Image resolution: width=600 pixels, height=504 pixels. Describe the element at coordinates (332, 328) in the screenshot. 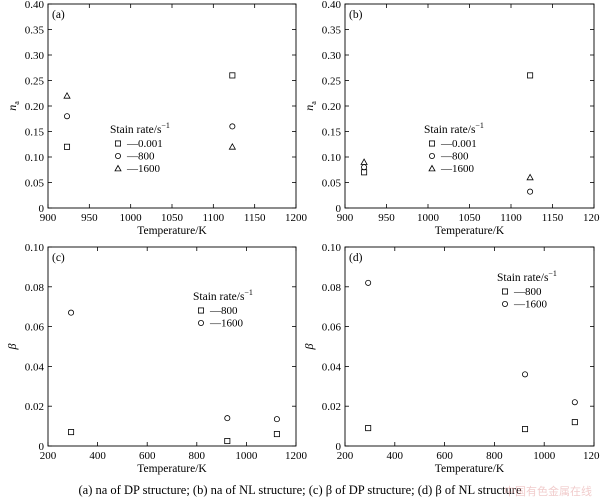

I see `y-tick-label: 0.06` at that location.